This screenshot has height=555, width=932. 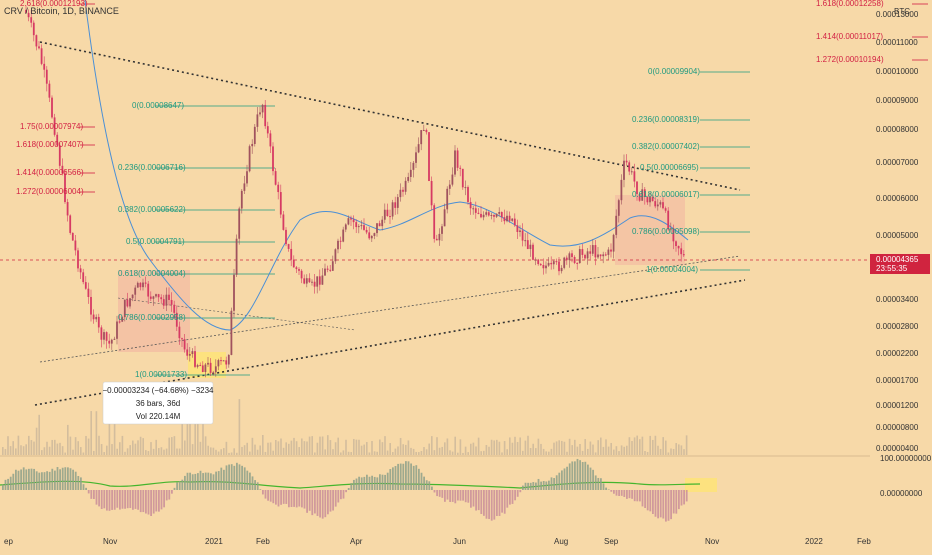 I want to click on time-axis: ep Nov 2021 Feb Apr Jun Aug Sep Nov 2022 Feb, so click(x=437, y=541).